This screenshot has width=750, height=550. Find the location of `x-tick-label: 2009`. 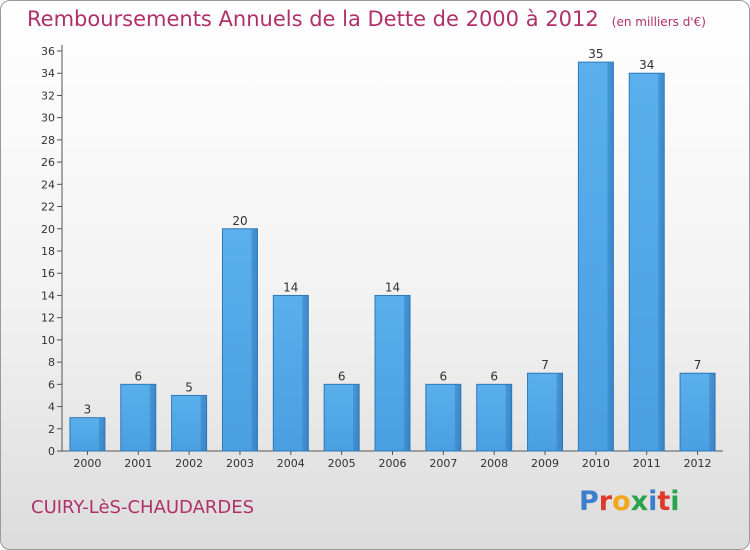

x-tick-label: 2009 is located at coordinates (545, 463).